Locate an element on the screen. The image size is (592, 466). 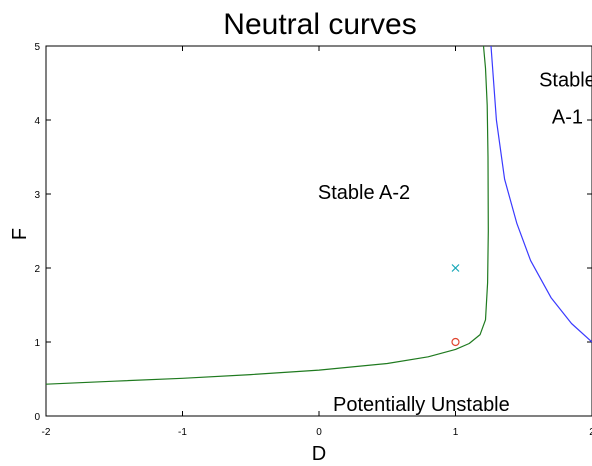
y-tick-label: 2 is located at coordinates (37, 269).